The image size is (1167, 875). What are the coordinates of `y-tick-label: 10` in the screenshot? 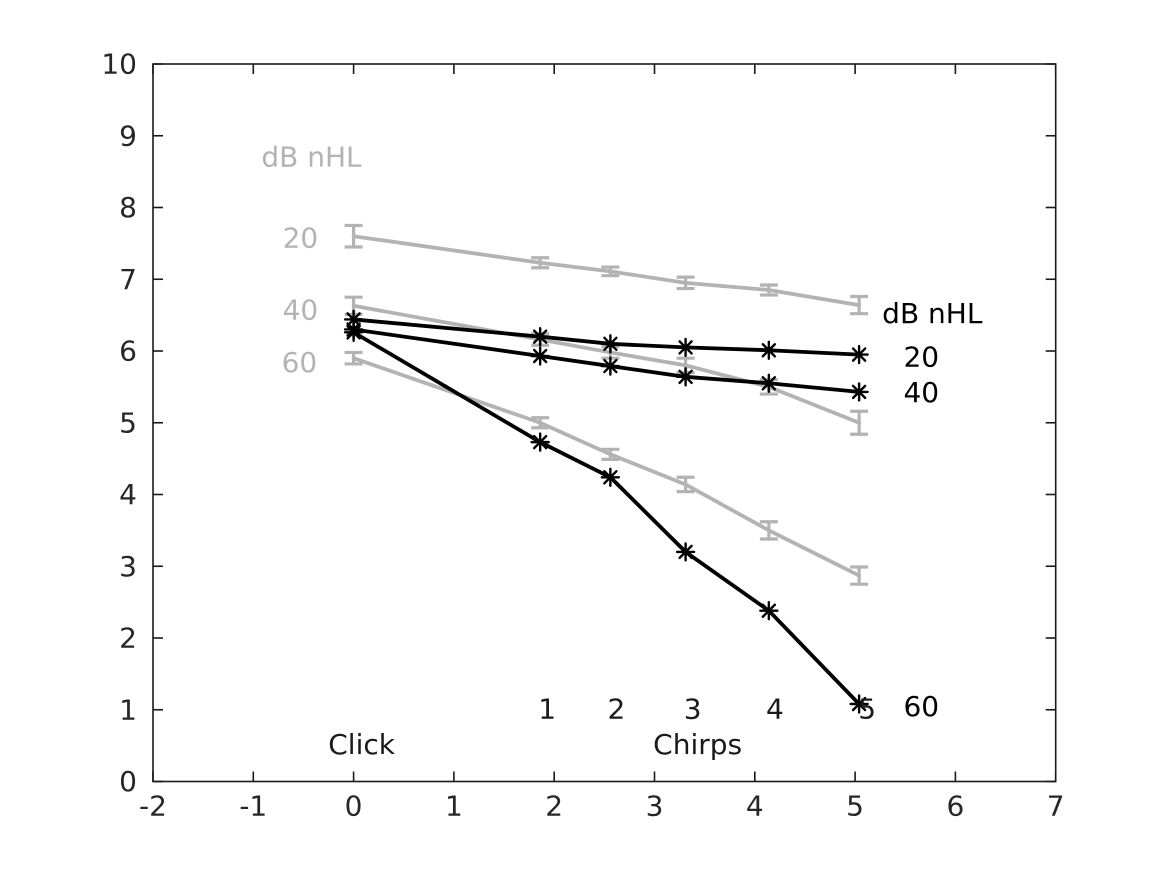 It's located at (119, 64).